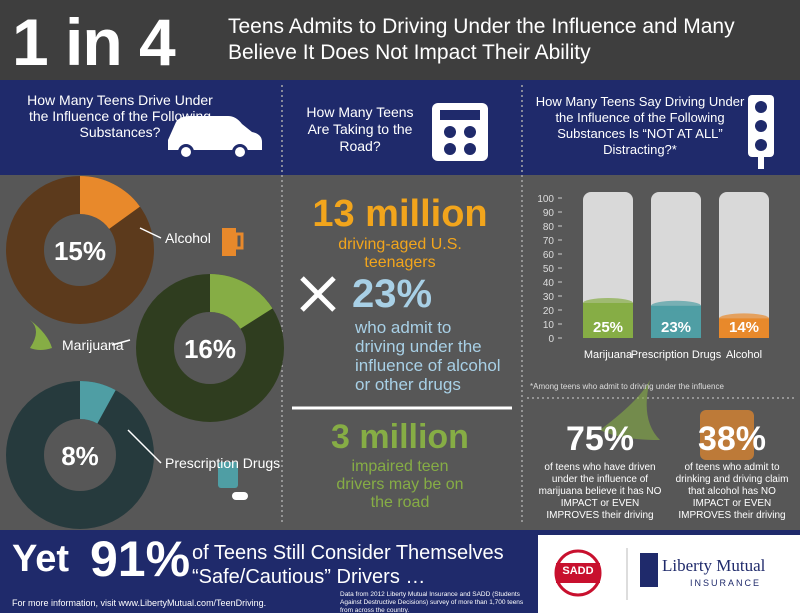 This screenshot has height=613, width=800. Describe the element at coordinates (400, 253) in the screenshot. I see `total-label: driving-aged U.S. teenagers` at that location.